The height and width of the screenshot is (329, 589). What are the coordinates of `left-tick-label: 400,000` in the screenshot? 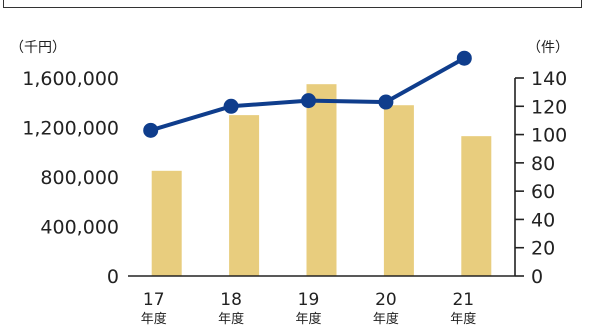 It's located at (79, 228).